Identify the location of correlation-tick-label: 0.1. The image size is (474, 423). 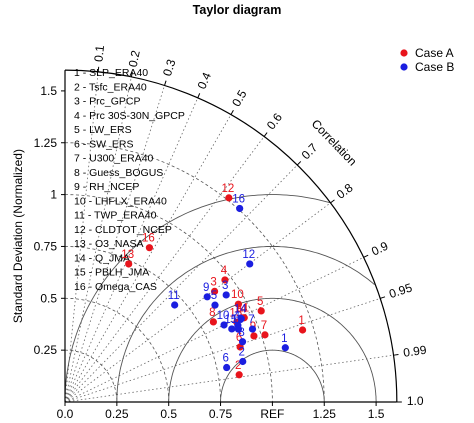
(99, 53).